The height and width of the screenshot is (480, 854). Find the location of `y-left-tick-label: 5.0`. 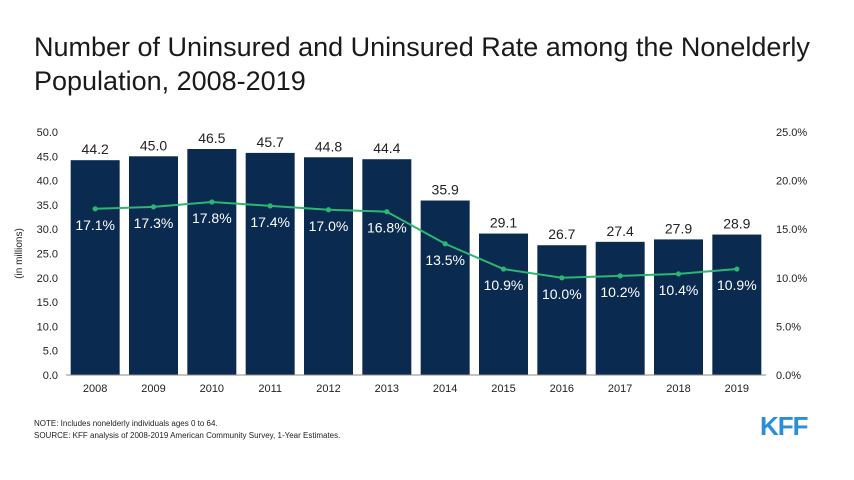

y-left-tick-label: 5.0 is located at coordinates (50, 352).